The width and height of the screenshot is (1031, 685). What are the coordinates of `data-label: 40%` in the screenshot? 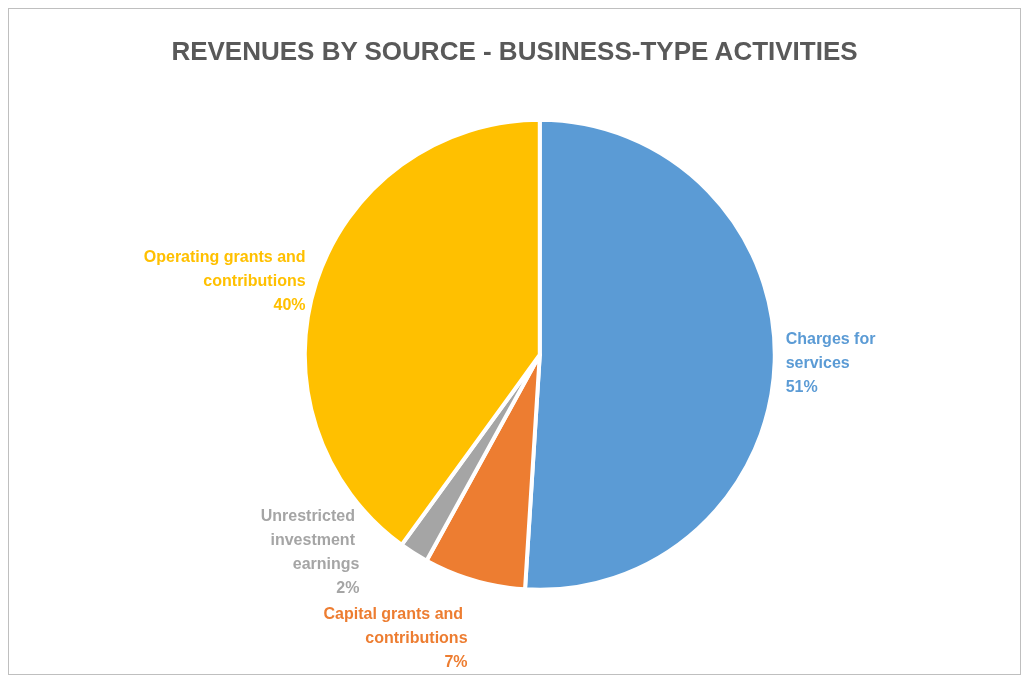 It's located at (289, 304).